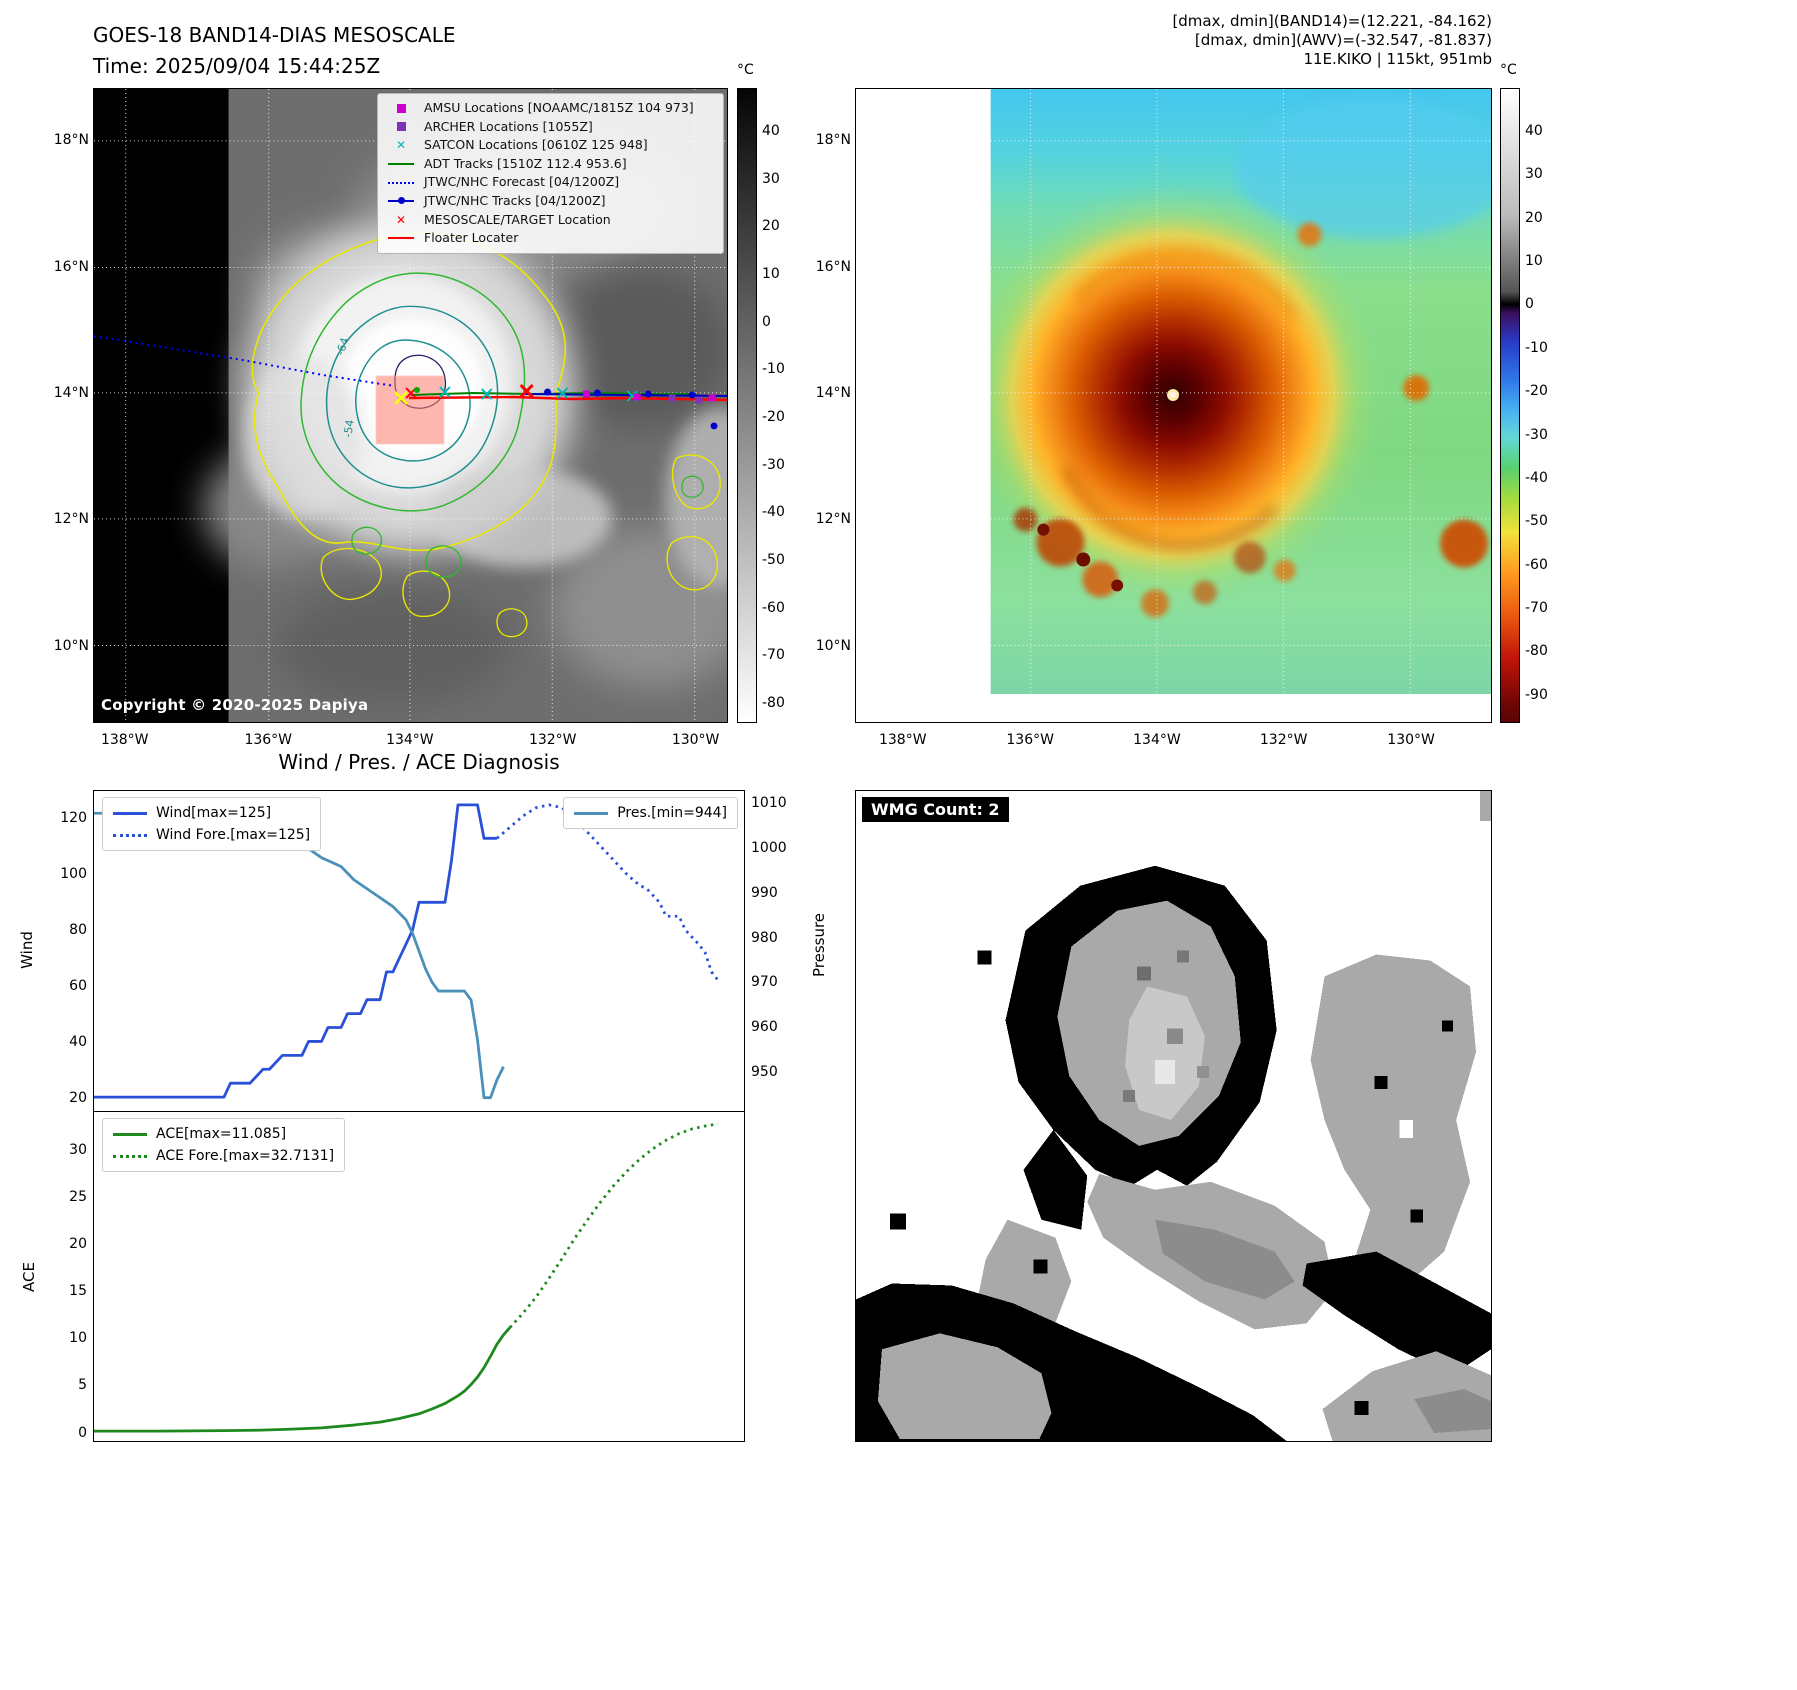 The width and height of the screenshot is (1797, 1690). I want to click on track-markers, so click(556, 407).